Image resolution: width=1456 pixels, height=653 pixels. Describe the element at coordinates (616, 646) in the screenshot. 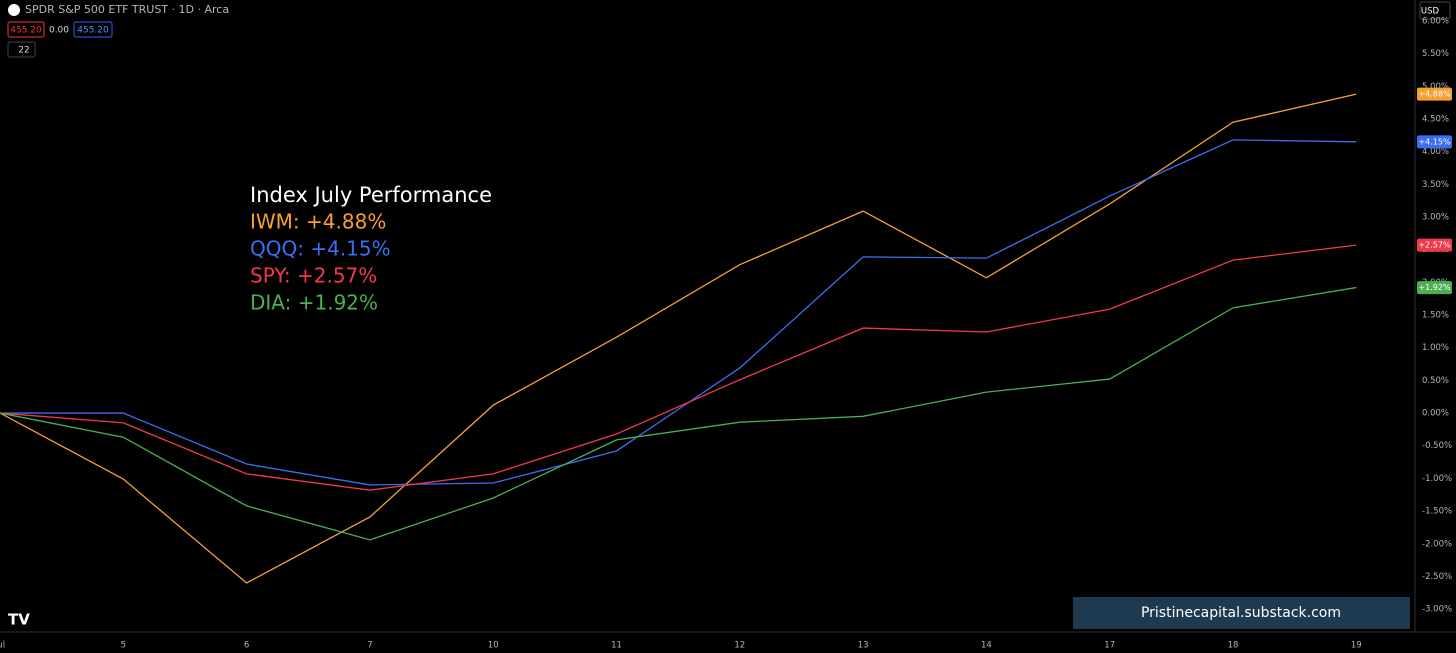

I see `x-tick-label: 11` at that location.